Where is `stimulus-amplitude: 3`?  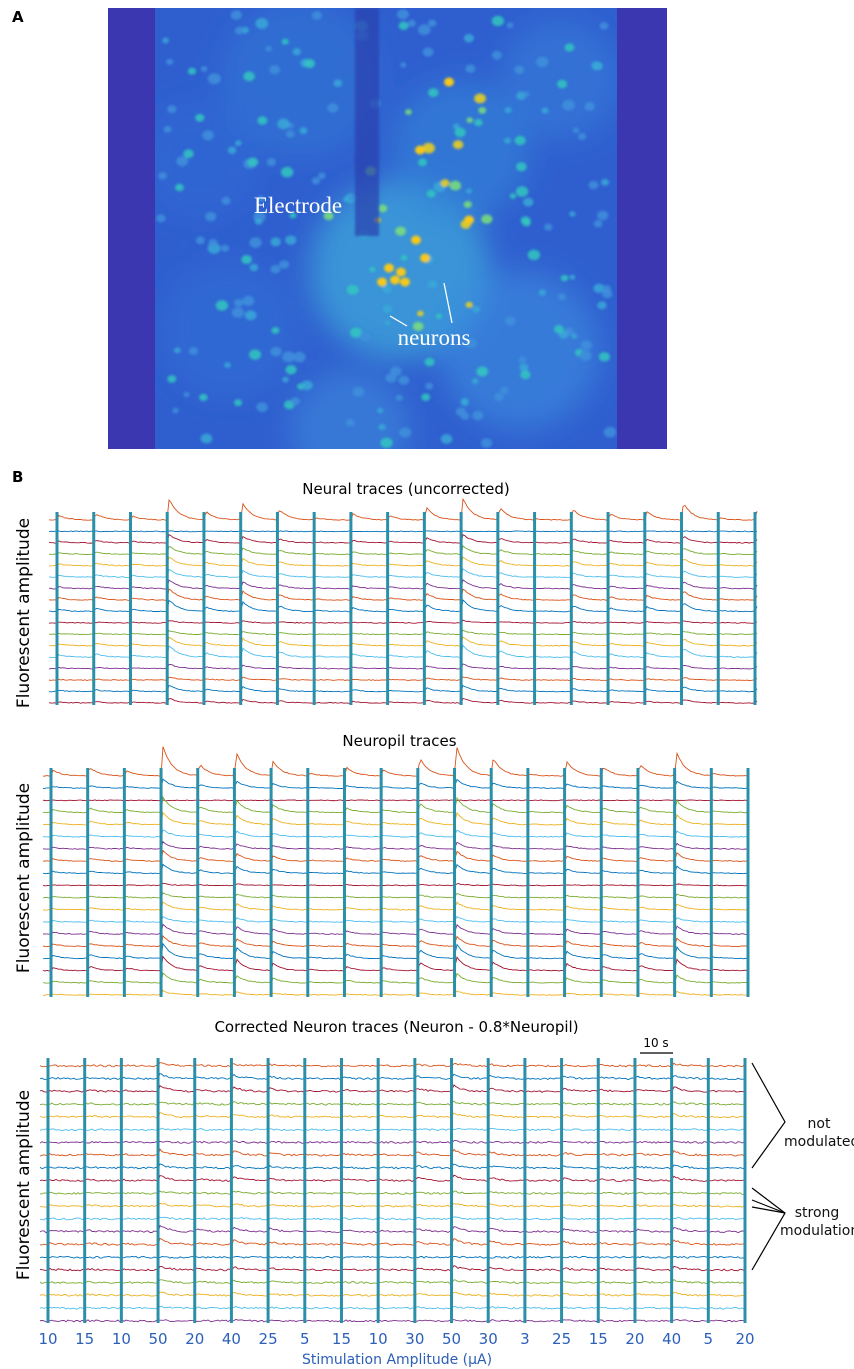 stimulus-amplitude: 3 is located at coordinates (525, 1339).